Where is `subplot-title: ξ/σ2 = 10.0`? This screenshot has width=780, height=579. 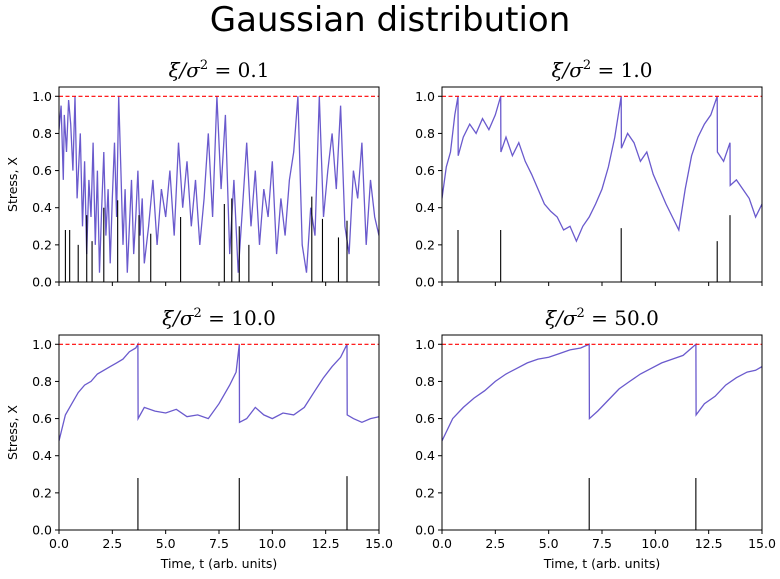
subplot-title: ξ/σ2 = 10.0 is located at coordinates (219, 318).